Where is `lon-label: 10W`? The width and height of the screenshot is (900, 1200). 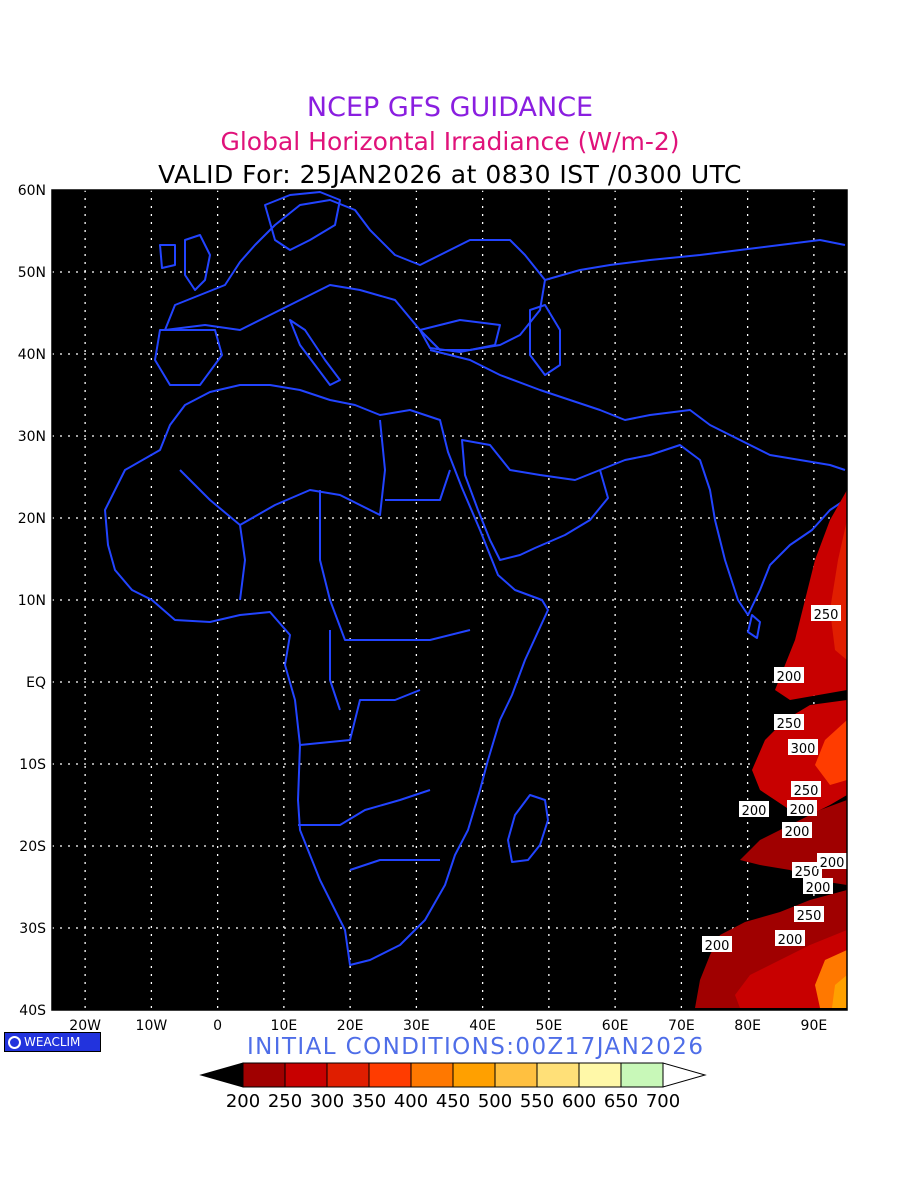 lon-label: 10W is located at coordinates (152, 1024).